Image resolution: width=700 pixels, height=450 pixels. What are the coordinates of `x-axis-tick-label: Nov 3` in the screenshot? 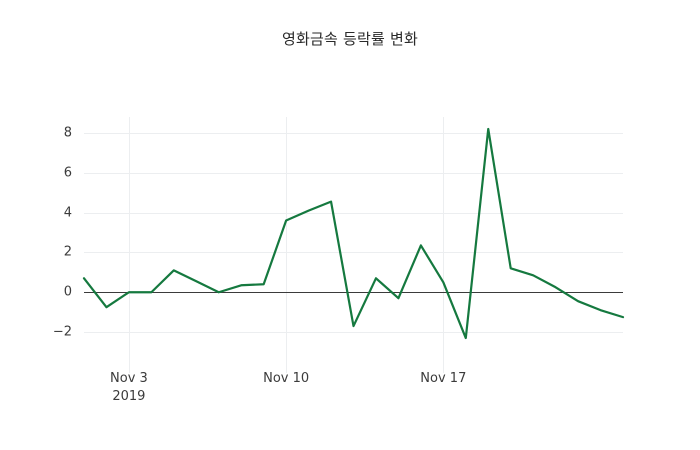 It's located at (129, 378).